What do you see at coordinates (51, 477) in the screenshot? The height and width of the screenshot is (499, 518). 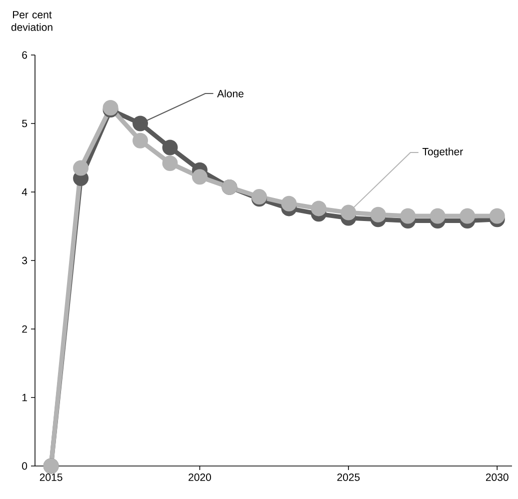 I see `x-tick-label: 2015` at bounding box center [51, 477].